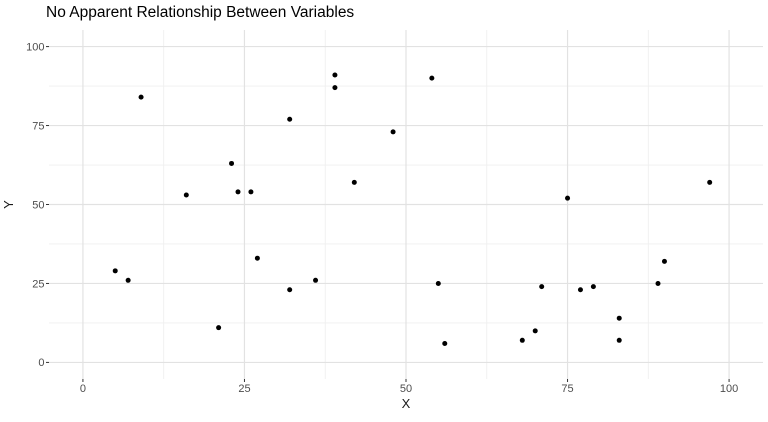 The height and width of the screenshot is (422, 768). I want to click on y-tick-label: 50, so click(38, 205).